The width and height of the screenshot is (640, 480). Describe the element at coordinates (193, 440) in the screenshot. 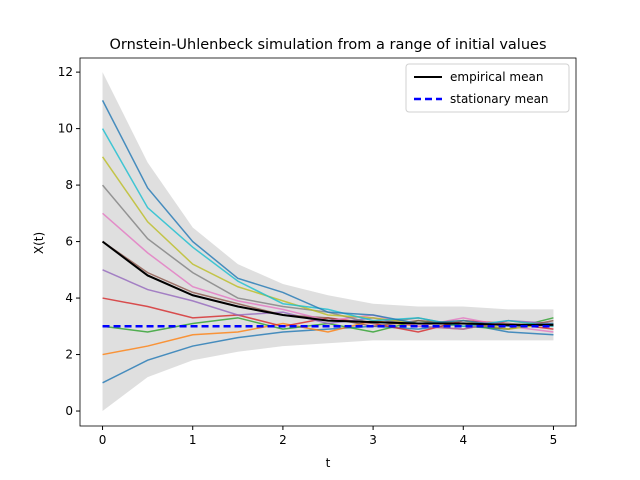

I see `x-tick-label: 1` at that location.